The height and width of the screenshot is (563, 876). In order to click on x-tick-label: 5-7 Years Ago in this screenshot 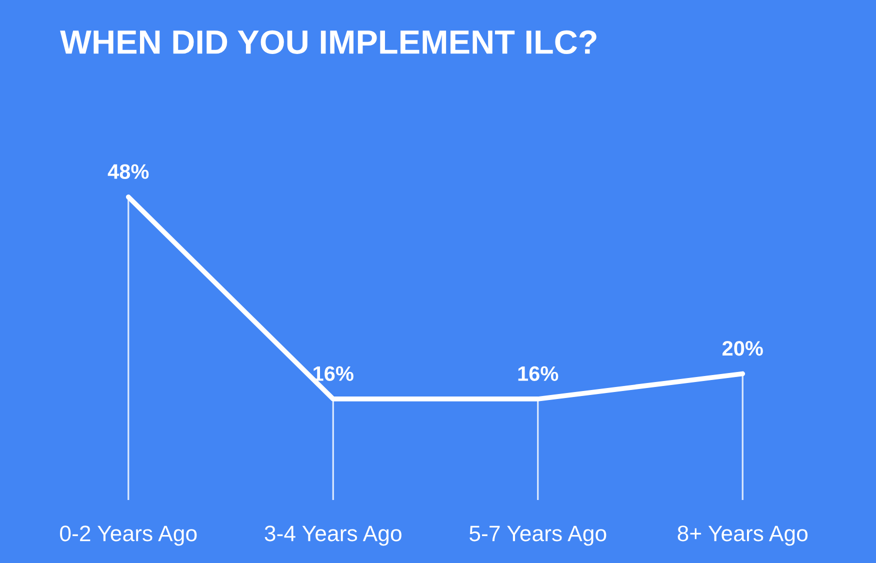, I will do `click(538, 536)`.